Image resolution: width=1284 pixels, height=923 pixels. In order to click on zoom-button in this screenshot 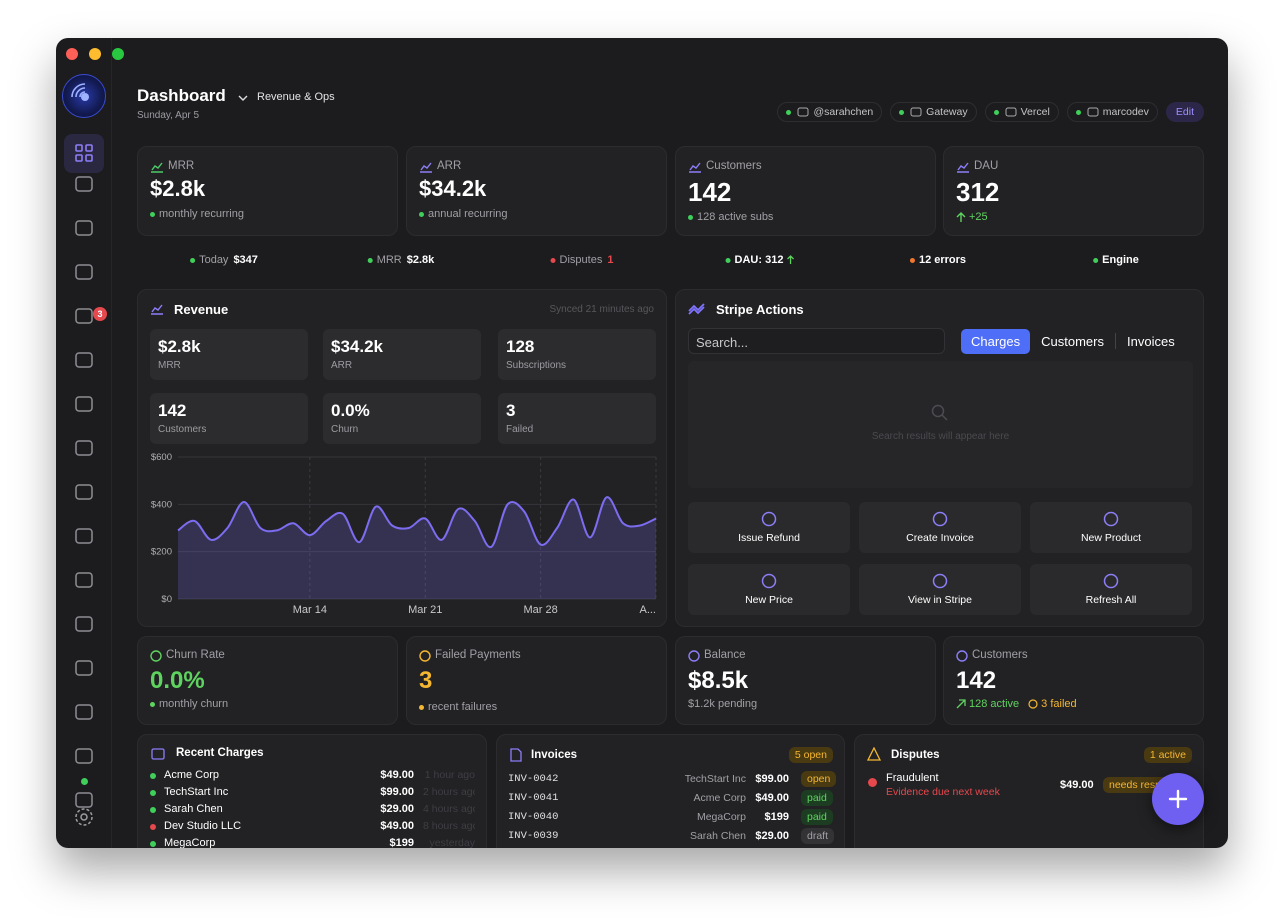, I will do `click(118, 54)`.